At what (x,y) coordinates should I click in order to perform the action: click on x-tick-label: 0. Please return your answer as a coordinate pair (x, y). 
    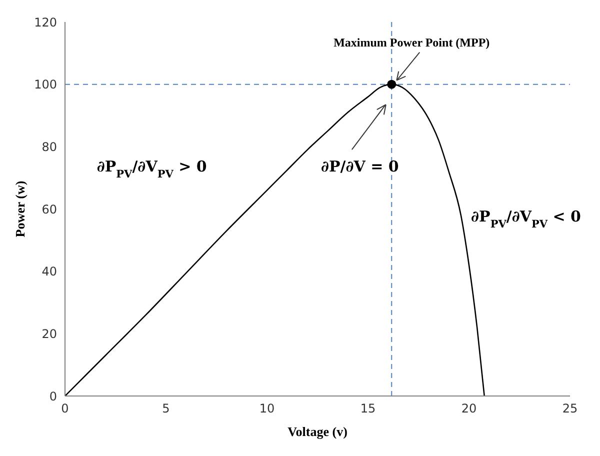
    Looking at the image, I should click on (65, 409).